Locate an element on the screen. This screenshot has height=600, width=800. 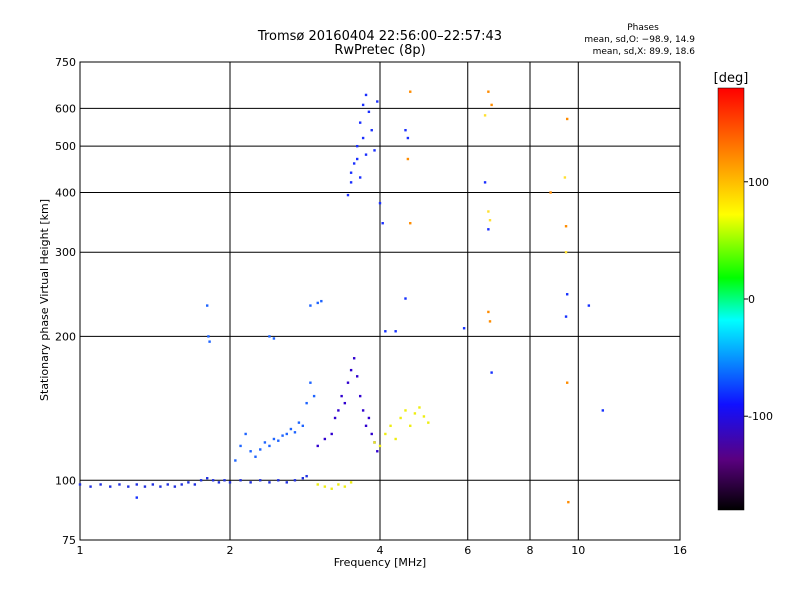
y-tick-label: 750 is located at coordinates (65, 62).